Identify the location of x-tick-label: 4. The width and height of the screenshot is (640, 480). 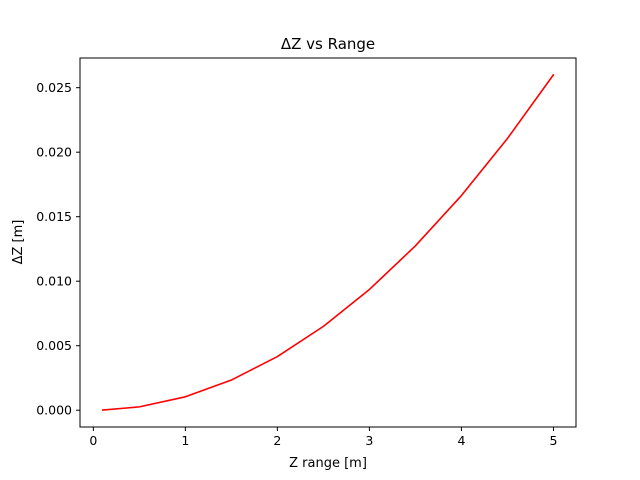
(461, 440).